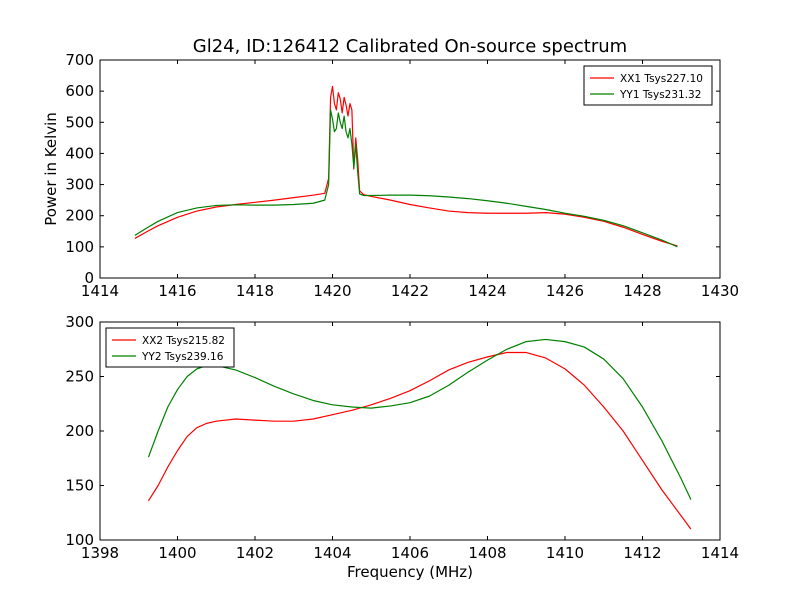 This screenshot has height=600, width=800. I want to click on bottom-legend: XX2 Tsys215.82 YY2 Tsys239.16, so click(170, 347).